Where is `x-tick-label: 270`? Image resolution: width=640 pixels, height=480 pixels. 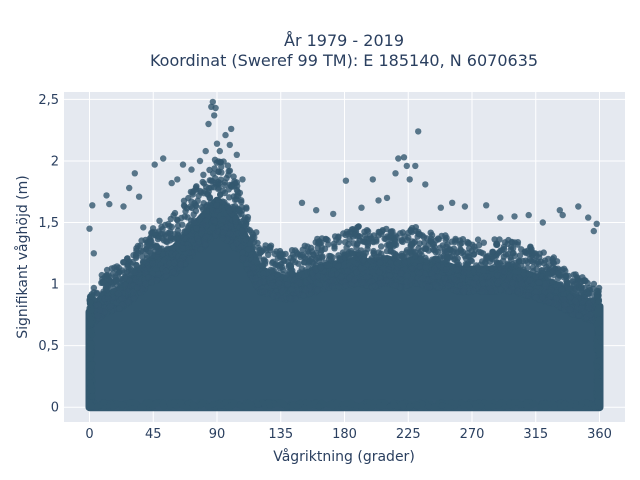
x-tick-label: 270 is located at coordinates (472, 434).